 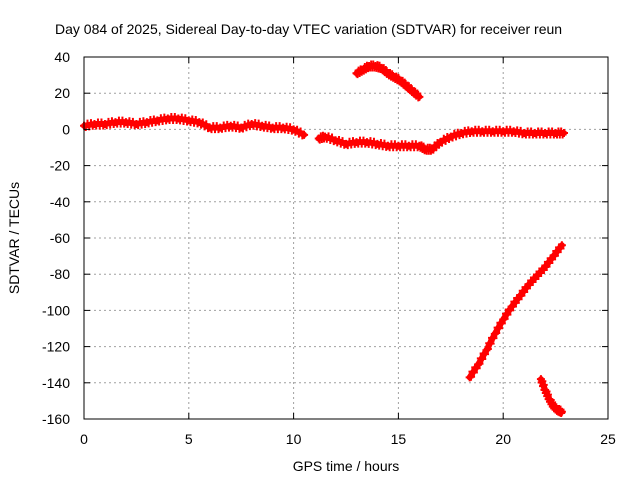 I want to click on y-tick-label: 20, so click(x=62, y=93).